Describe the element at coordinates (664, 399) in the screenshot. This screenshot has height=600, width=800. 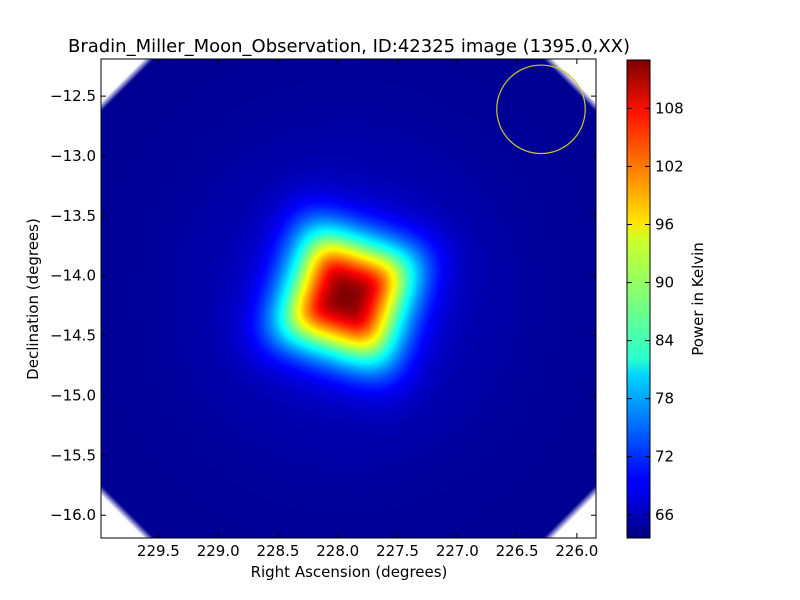
I see `colorbar-tick-label: 78` at that location.